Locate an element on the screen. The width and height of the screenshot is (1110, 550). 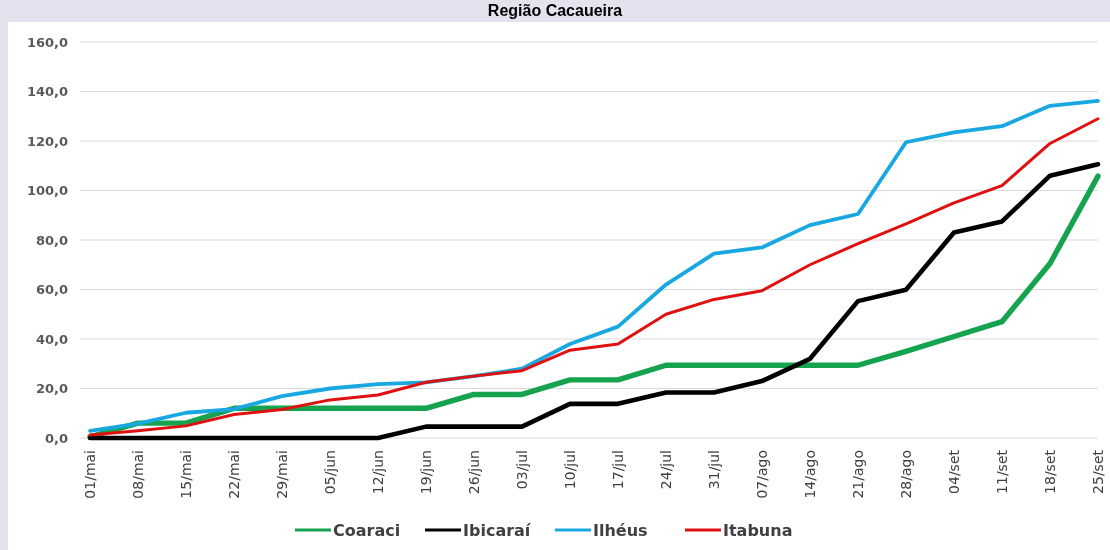
legend-label: Itabuna is located at coordinates (758, 530).